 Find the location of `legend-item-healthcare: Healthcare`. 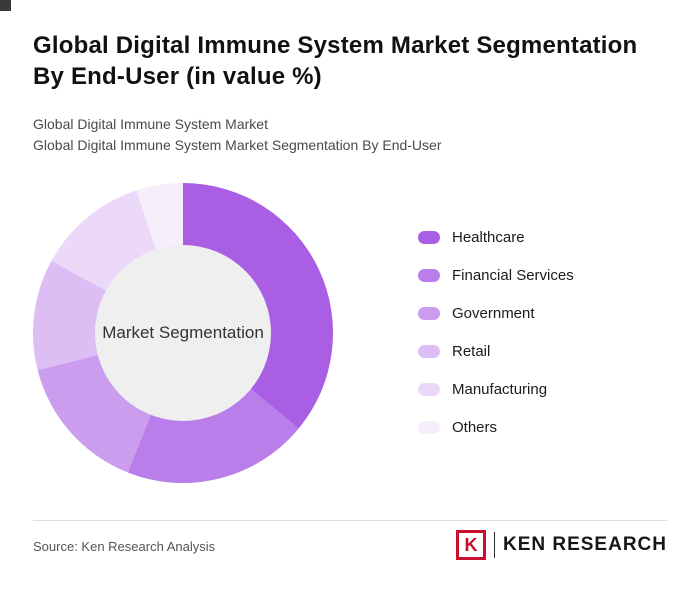

legend-item-healthcare: Healthcare is located at coordinates (496, 237).